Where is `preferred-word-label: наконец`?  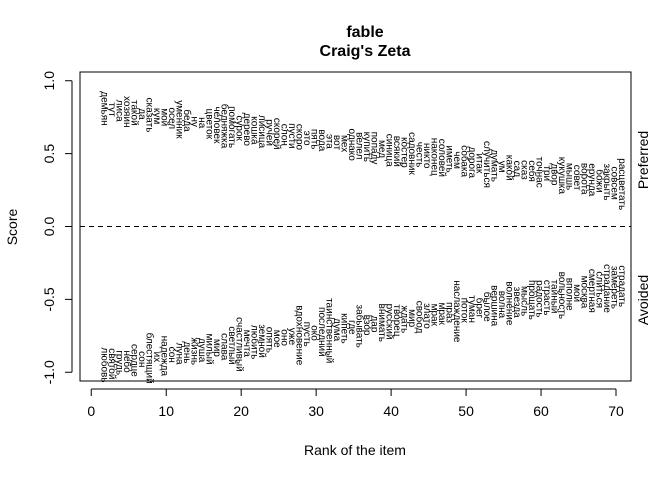
preferred-word-label: наконец is located at coordinates (434, 157).